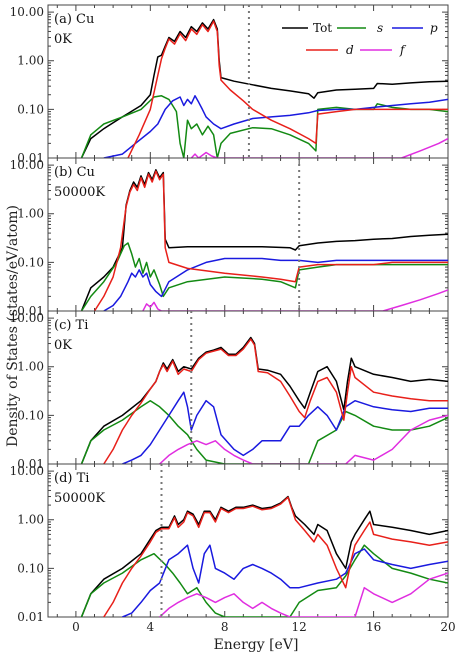 This screenshot has height=653, width=458. What do you see at coordinates (447, 627) in the screenshot?
I see `x-tick-label: 20` at bounding box center [447, 627].